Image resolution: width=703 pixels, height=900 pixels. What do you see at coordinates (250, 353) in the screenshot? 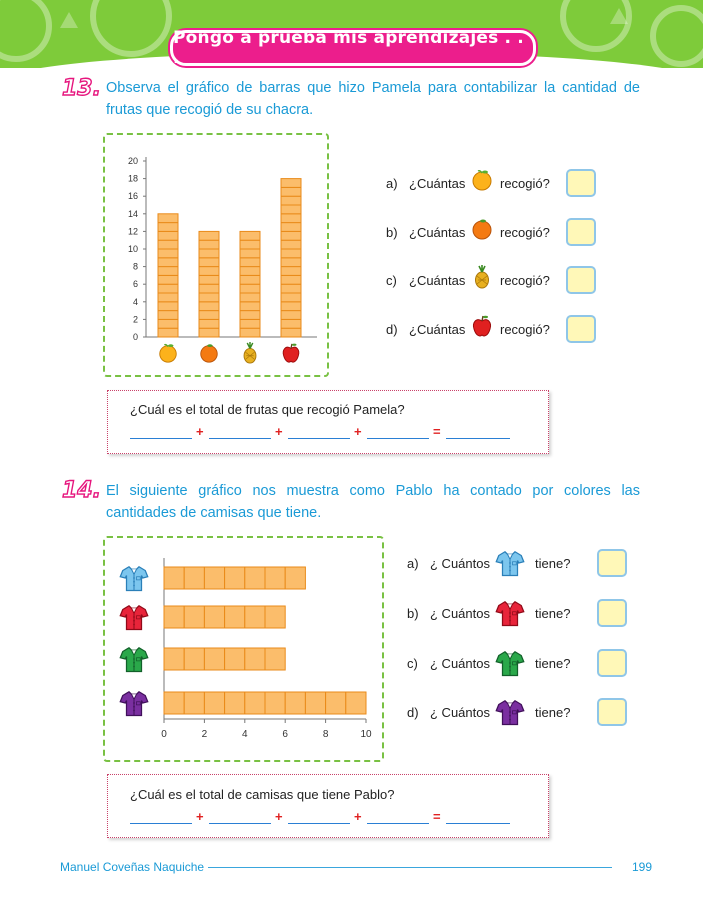
I see `pineapple-icon` at bounding box center [250, 353].